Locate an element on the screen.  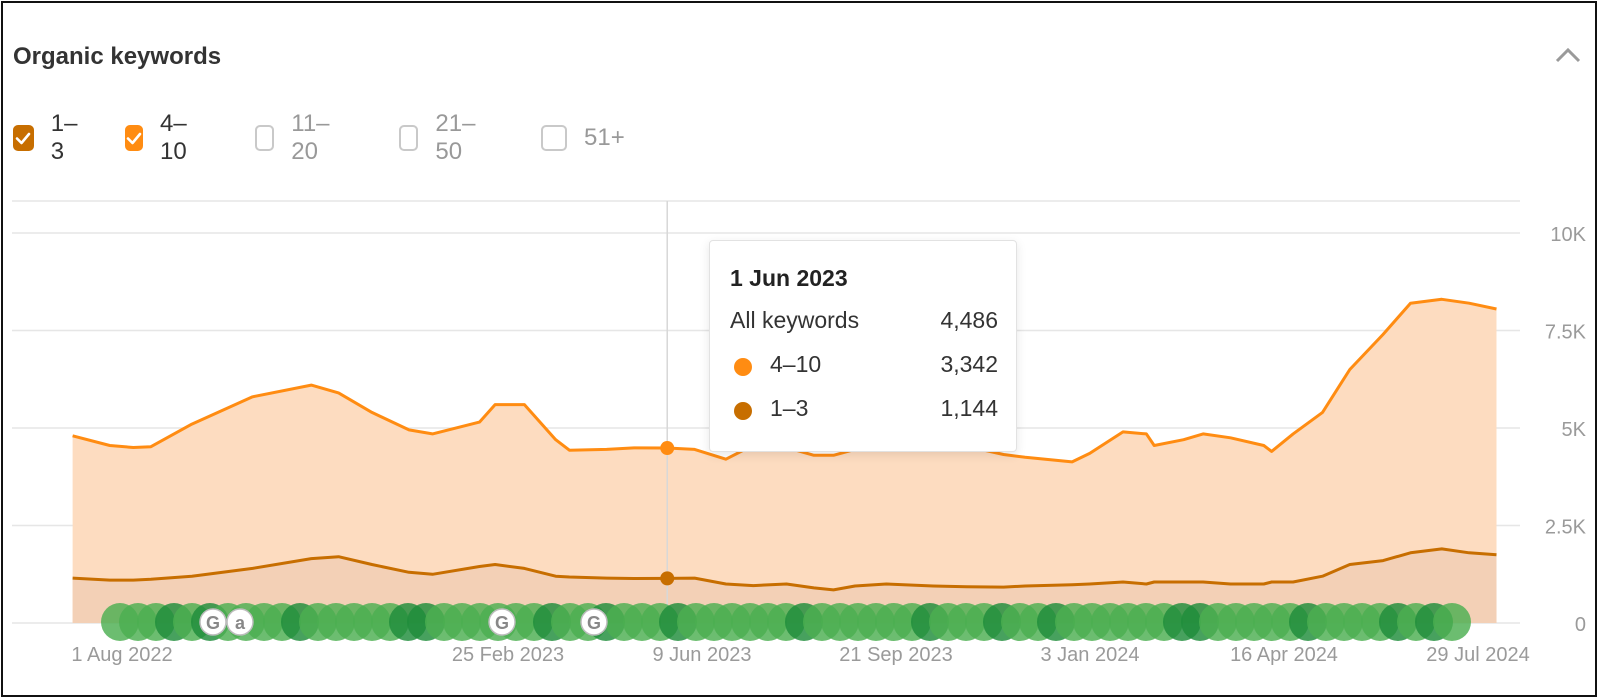
tooltip-row-value: 1,144 is located at coordinates (969, 408).